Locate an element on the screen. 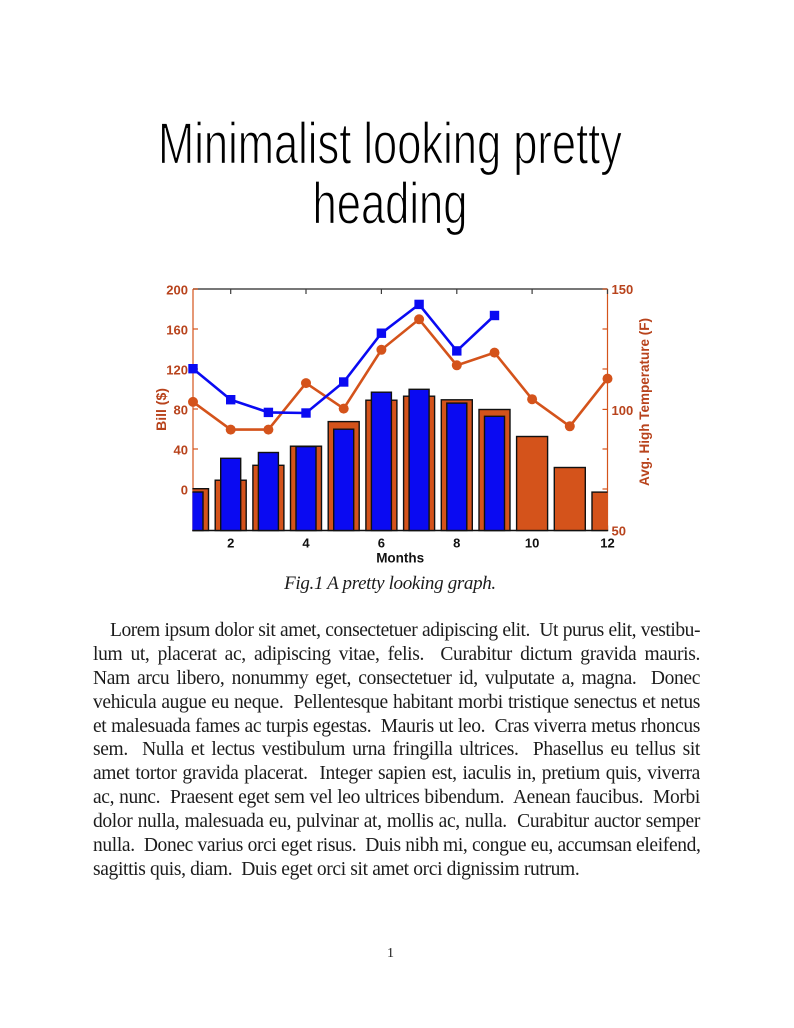 This screenshot has height=1028, width=794. svg-text: 100 is located at coordinates (623, 410).